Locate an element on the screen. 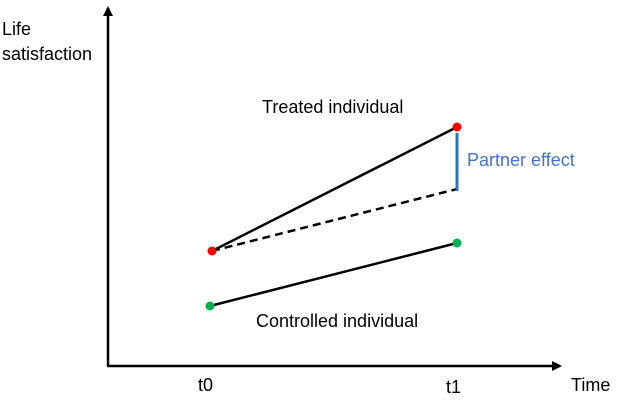  y-axis-label-line1: Life is located at coordinates (17, 29).